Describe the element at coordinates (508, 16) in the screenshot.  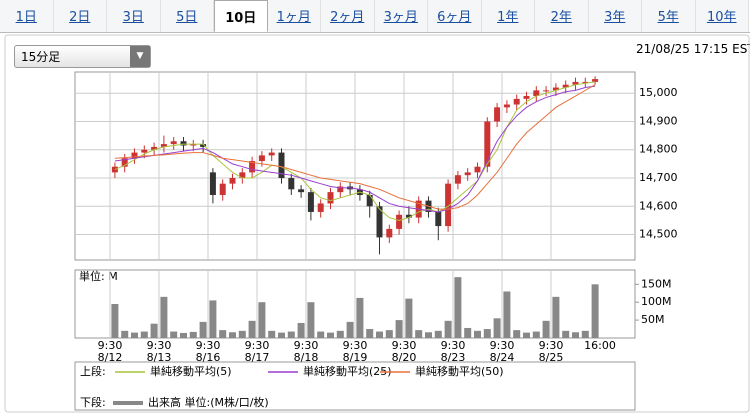
I see `period-tab: 1年` at that location.